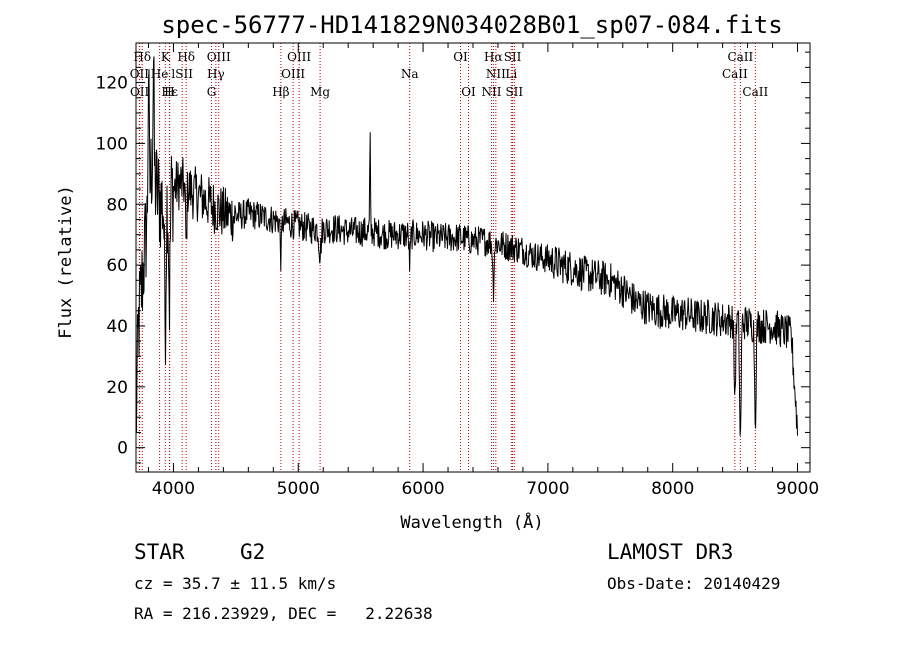 The width and height of the screenshot is (900, 649). Describe the element at coordinates (693, 583) in the screenshot. I see `observation-date: Obs-Date: 20140429` at that location.